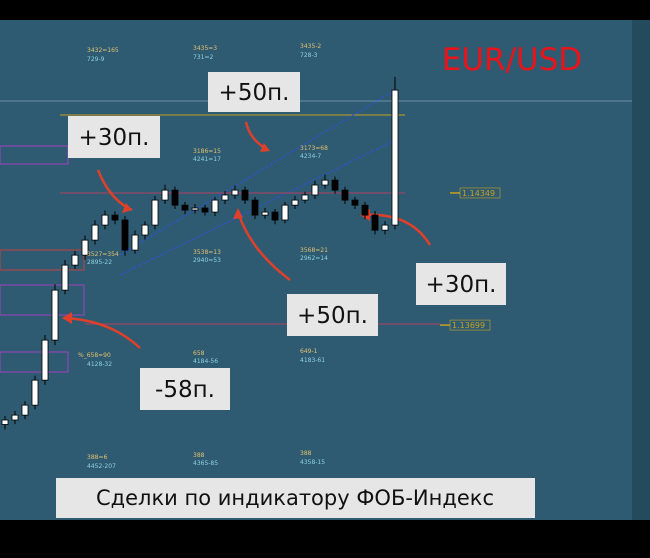  What do you see at coordinates (309, 55) in the screenshot?
I see `level-label: 728-3` at bounding box center [309, 55].